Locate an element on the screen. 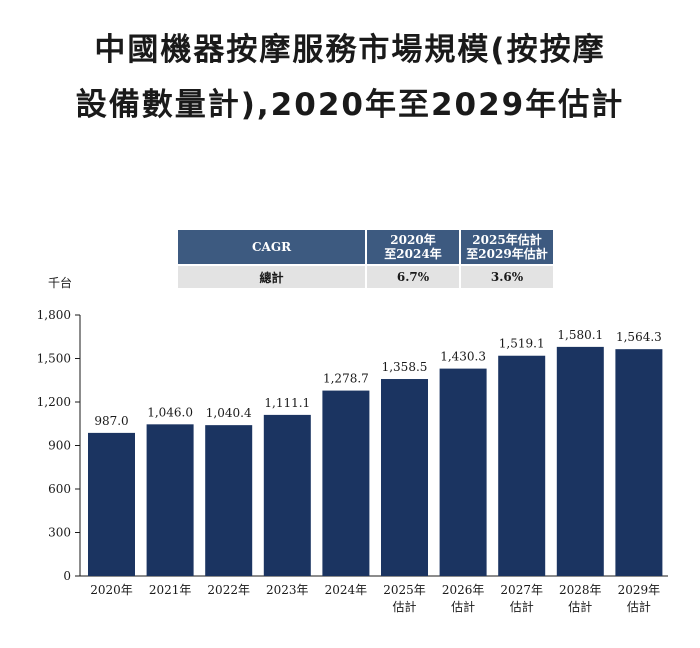 The height and width of the screenshot is (648, 700). x-tick-label: 2022年 is located at coordinates (228, 590).